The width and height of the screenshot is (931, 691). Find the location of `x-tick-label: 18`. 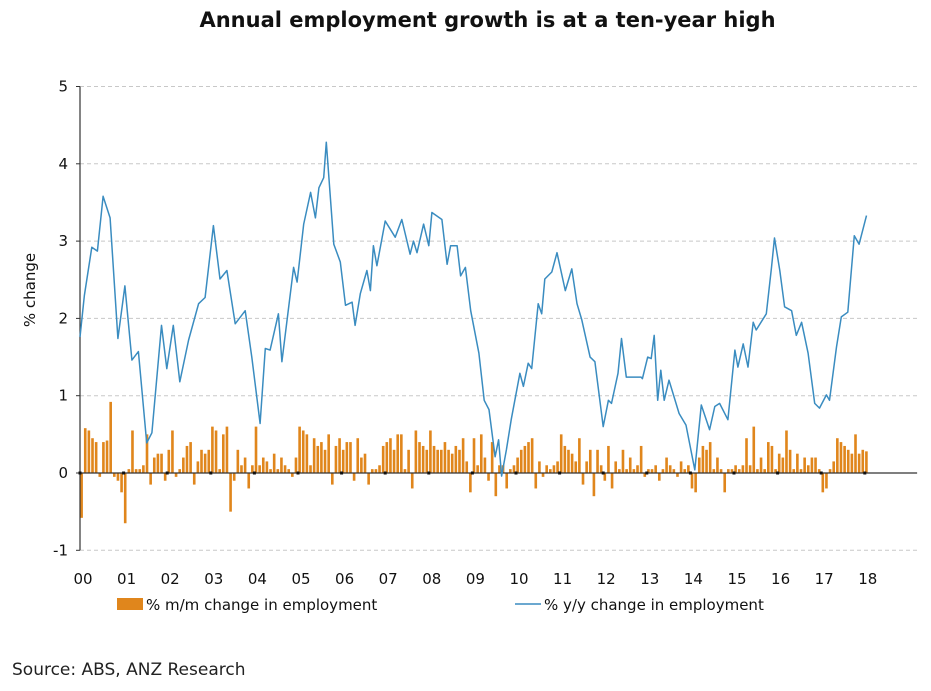

x-tick-label: 18 is located at coordinates (867, 579).